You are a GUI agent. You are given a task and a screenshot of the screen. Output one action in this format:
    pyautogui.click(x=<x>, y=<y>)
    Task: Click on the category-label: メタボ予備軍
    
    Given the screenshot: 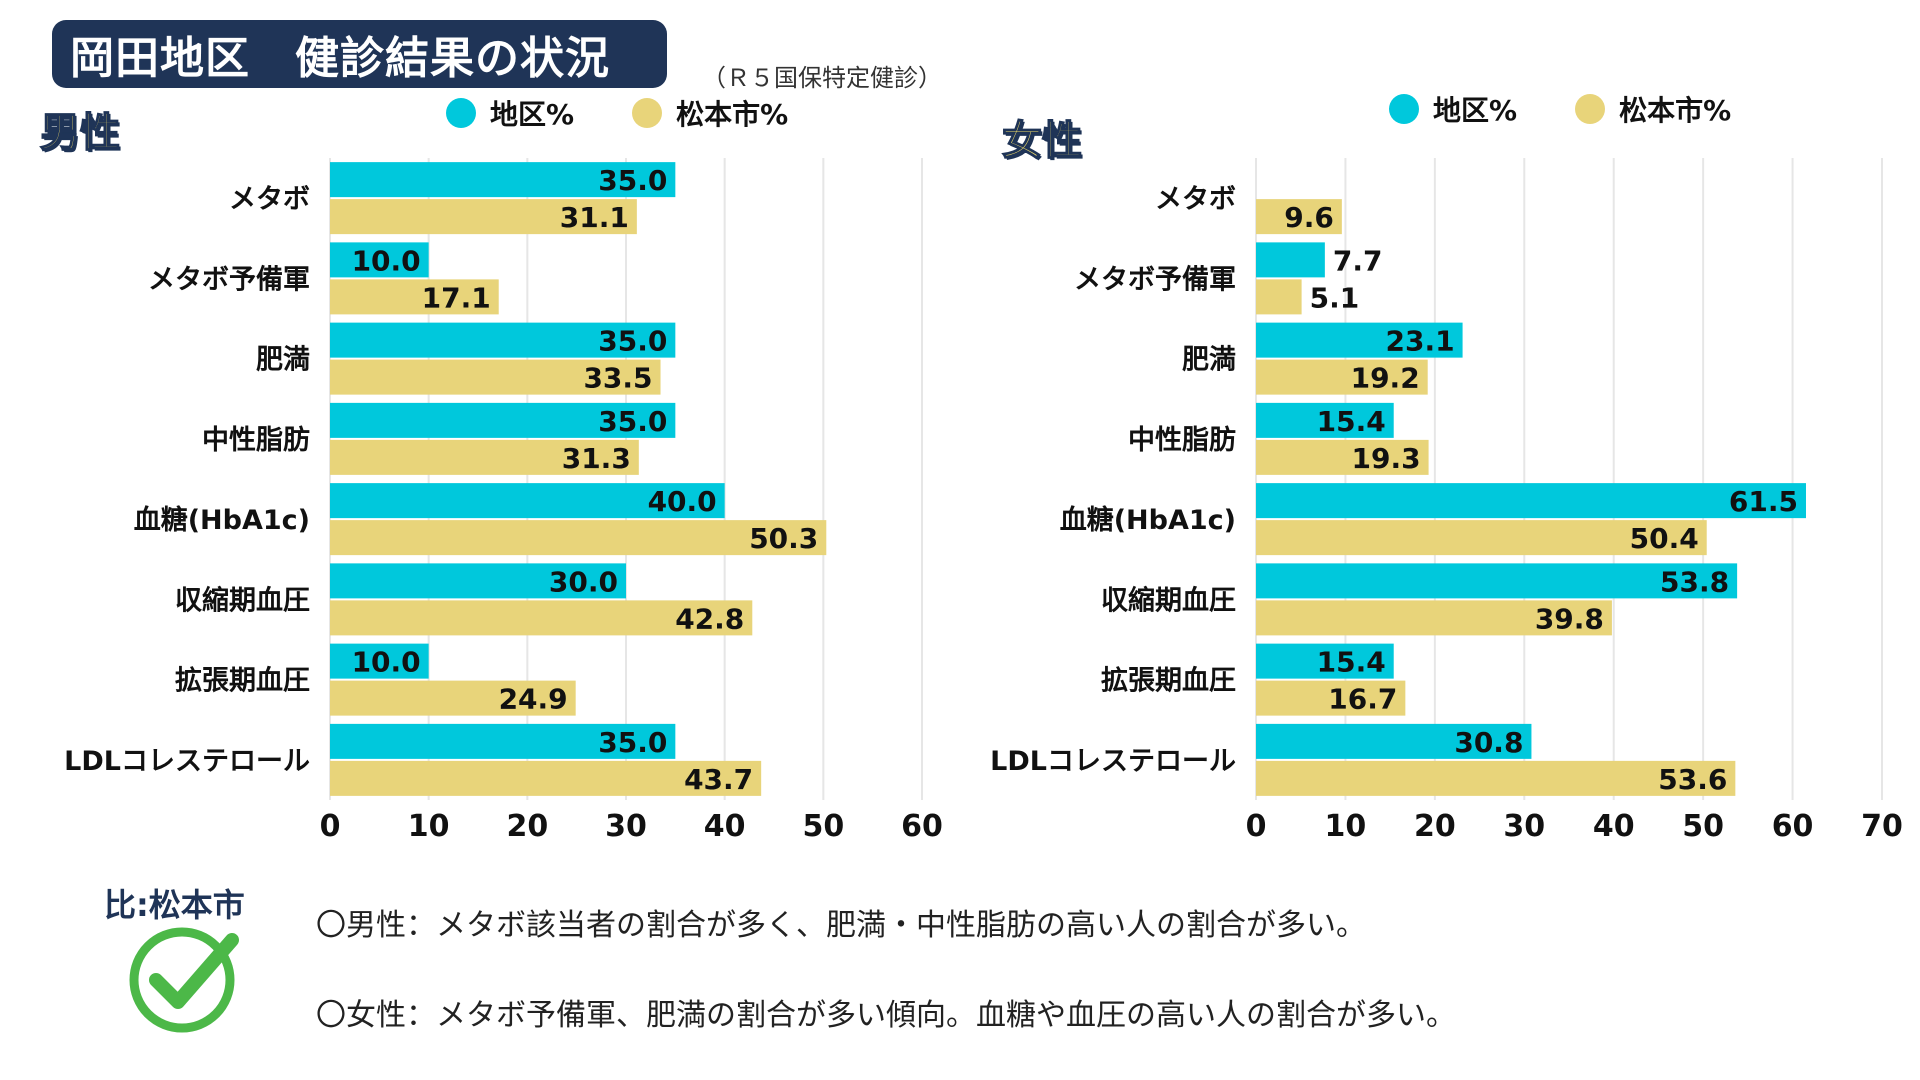 What is the action you would take?
    pyautogui.click(x=1155, y=279)
    